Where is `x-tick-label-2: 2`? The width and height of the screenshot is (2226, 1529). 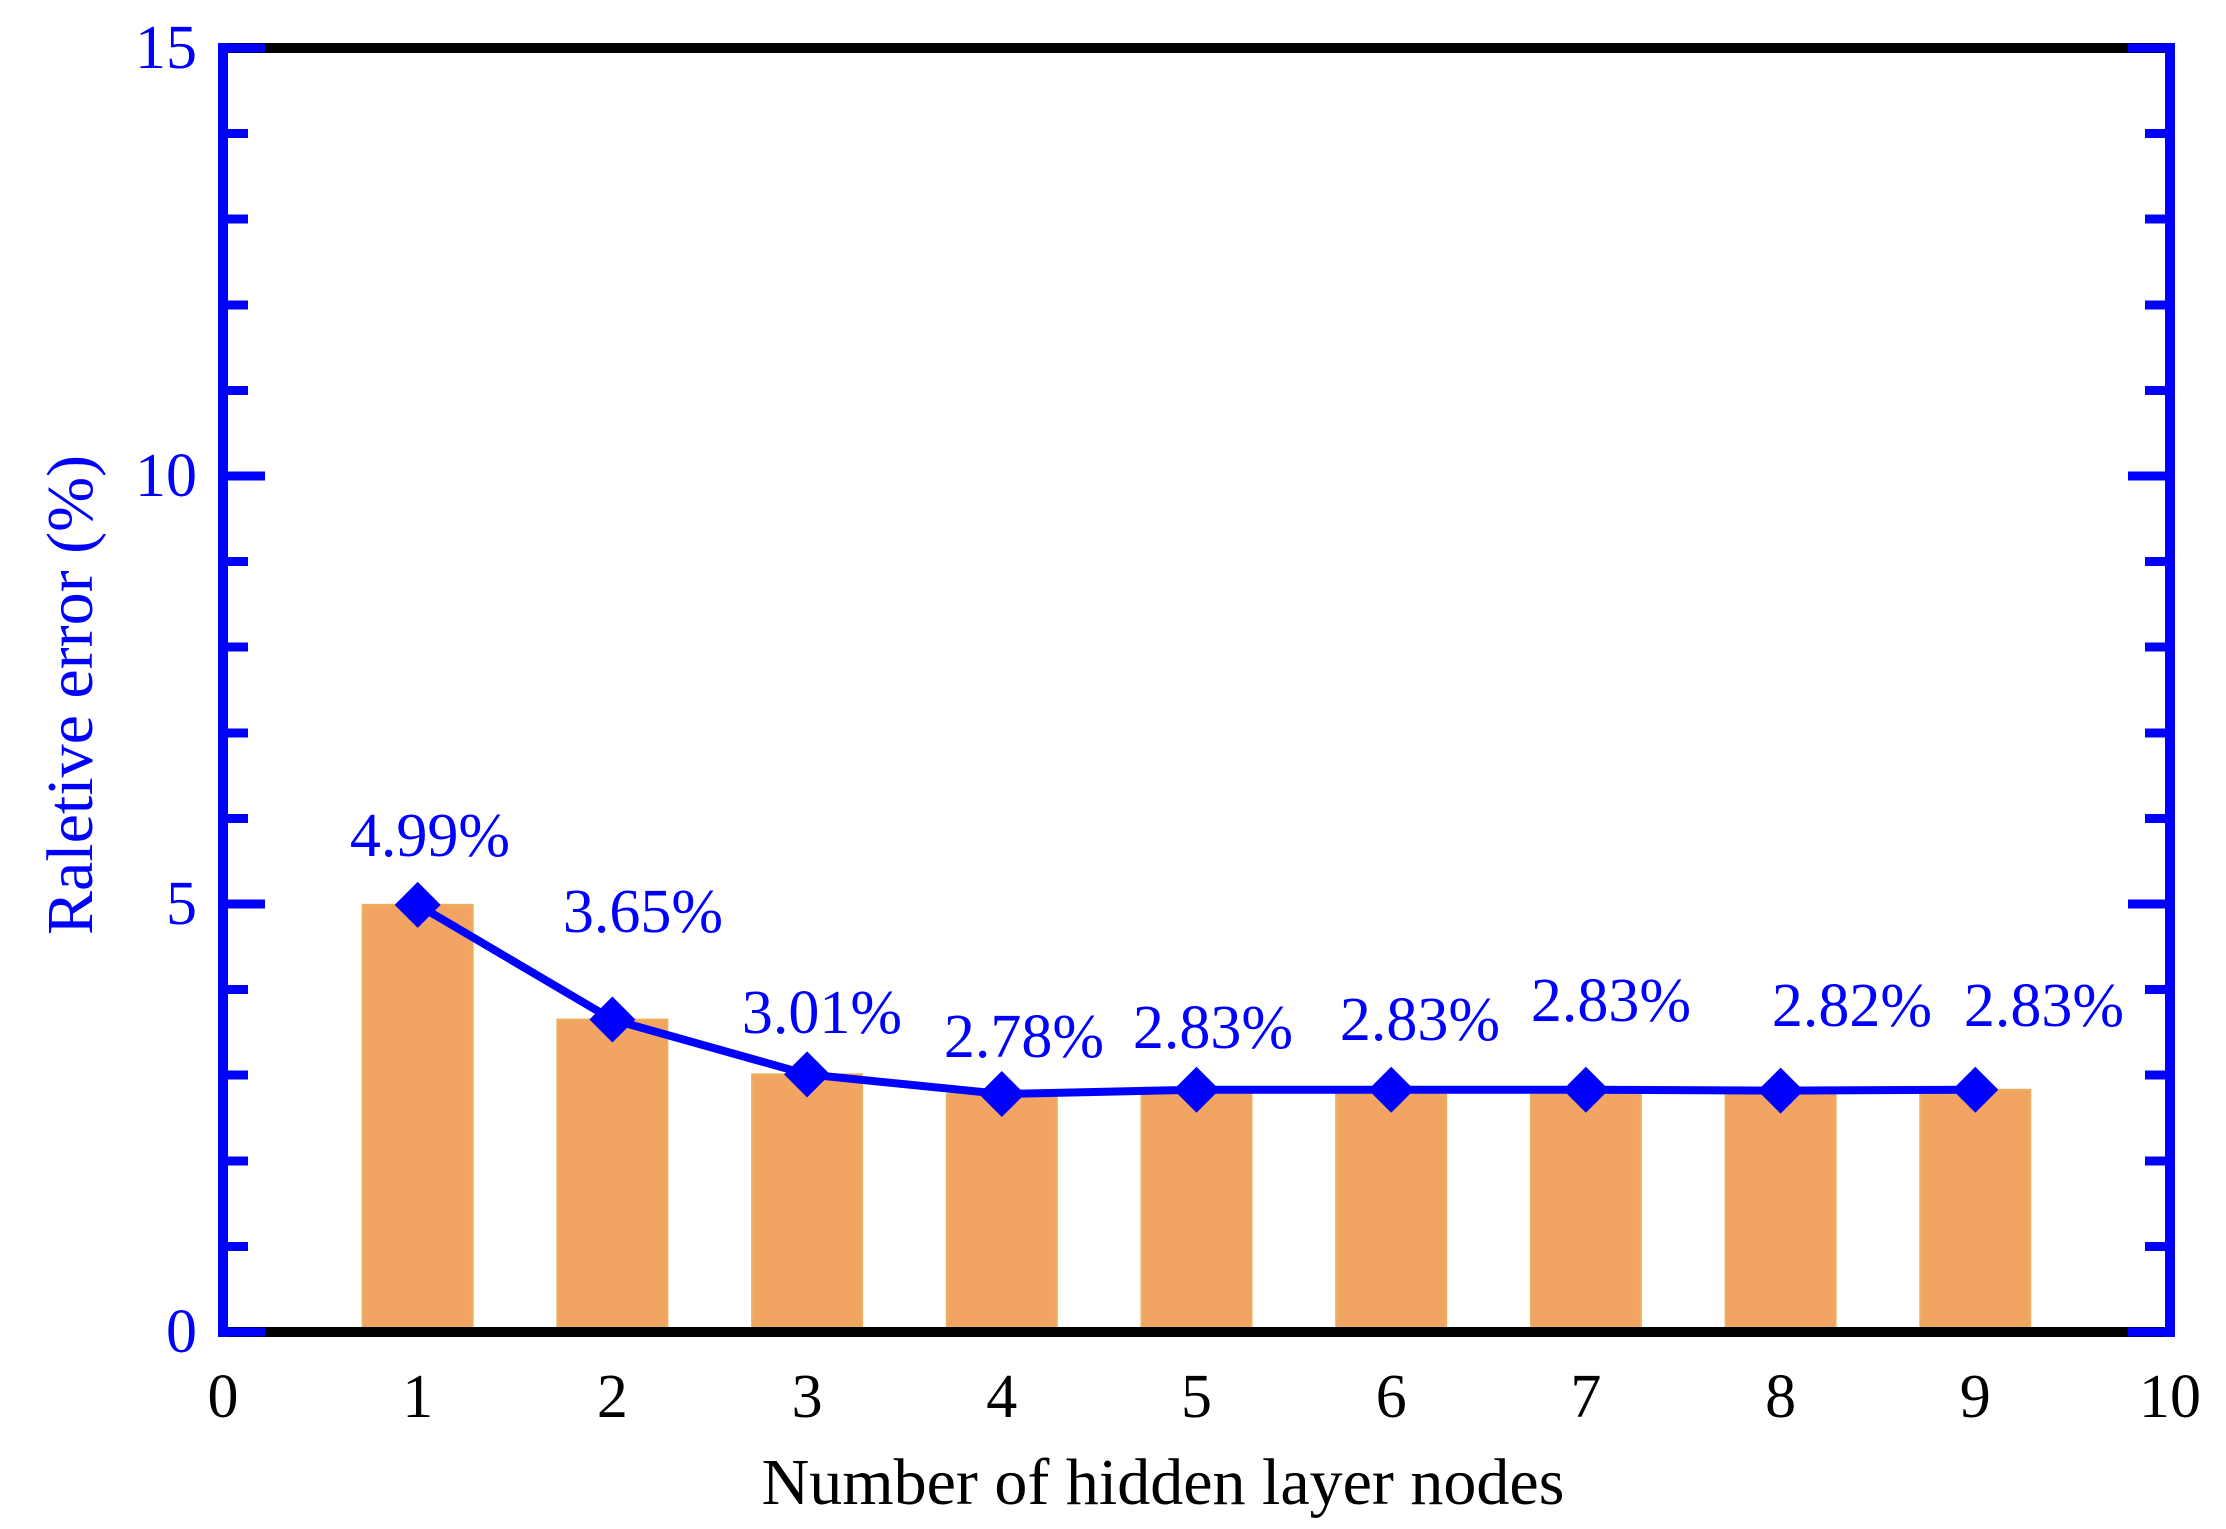
x-tick-label-2: 2 is located at coordinates (612, 1397).